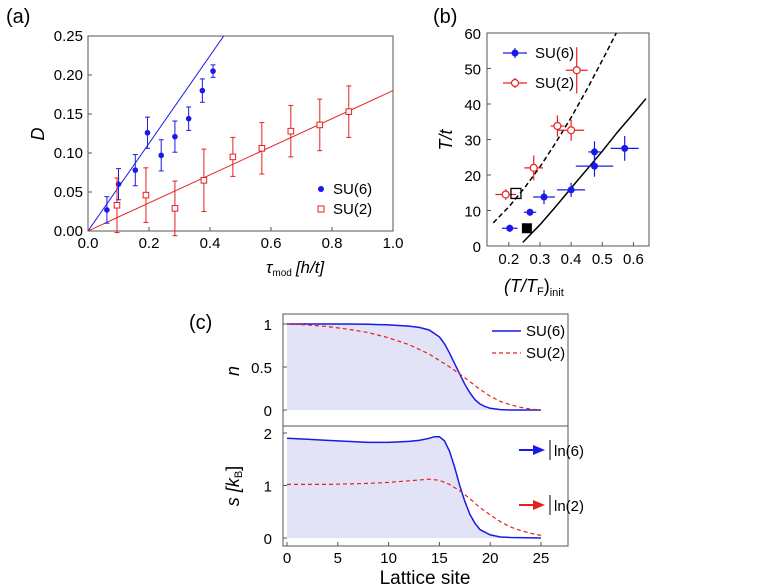 This screenshot has height=587, width=763. I want to click on y-tick-label: 0.15, so click(68, 114).